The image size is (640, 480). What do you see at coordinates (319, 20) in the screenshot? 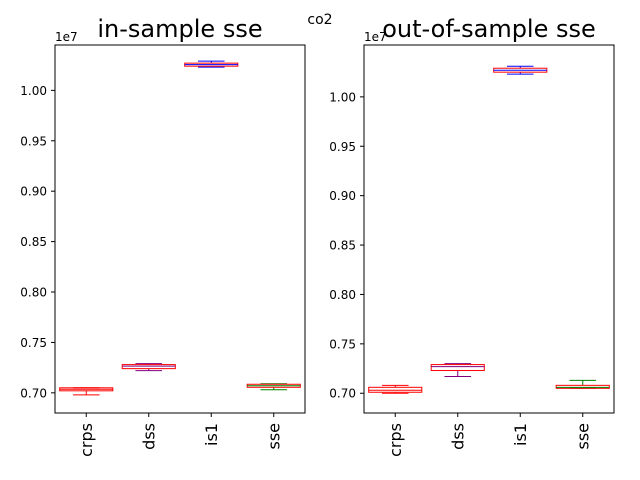
I see `figure-suptitle: co2` at bounding box center [319, 20].